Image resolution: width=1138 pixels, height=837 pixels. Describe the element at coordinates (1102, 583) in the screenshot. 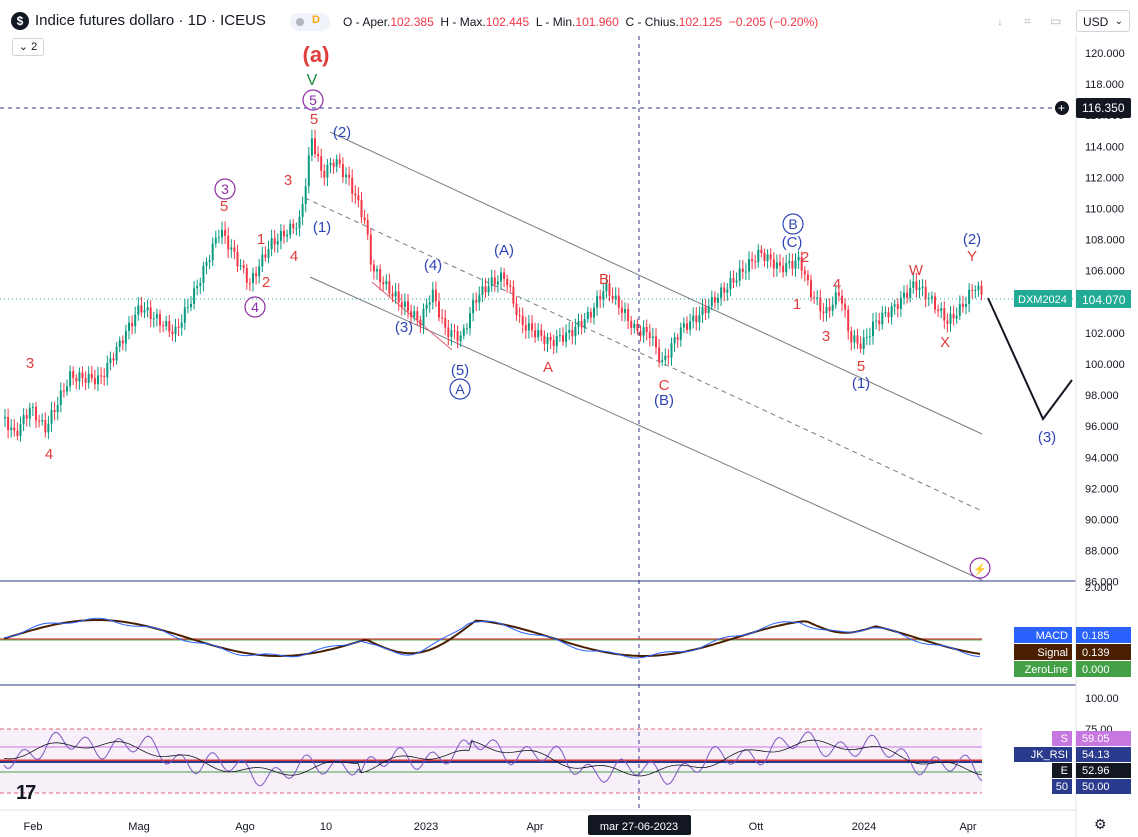

I see `price-tick-label: 86.000` at that location.